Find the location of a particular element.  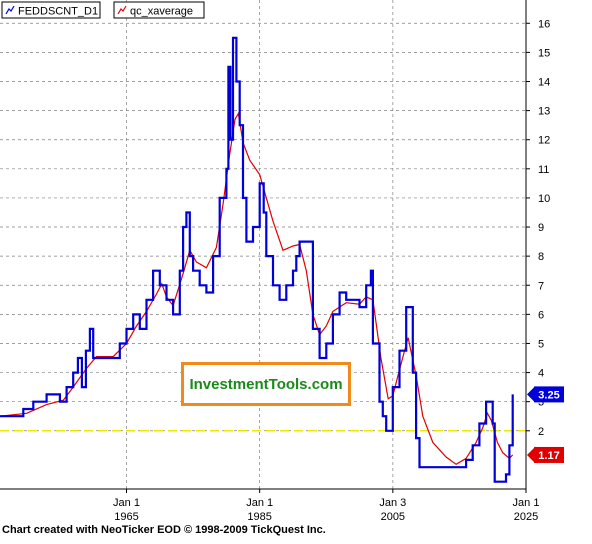

x-tick-label: 2005 is located at coordinates (393, 517).